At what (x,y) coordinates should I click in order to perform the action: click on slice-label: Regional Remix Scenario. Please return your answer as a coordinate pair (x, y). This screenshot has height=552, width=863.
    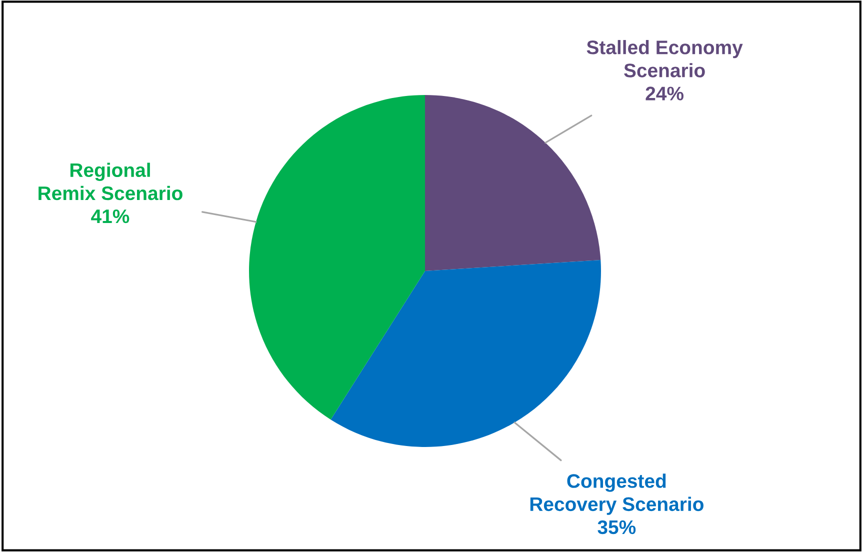
    Looking at the image, I should click on (110, 181).